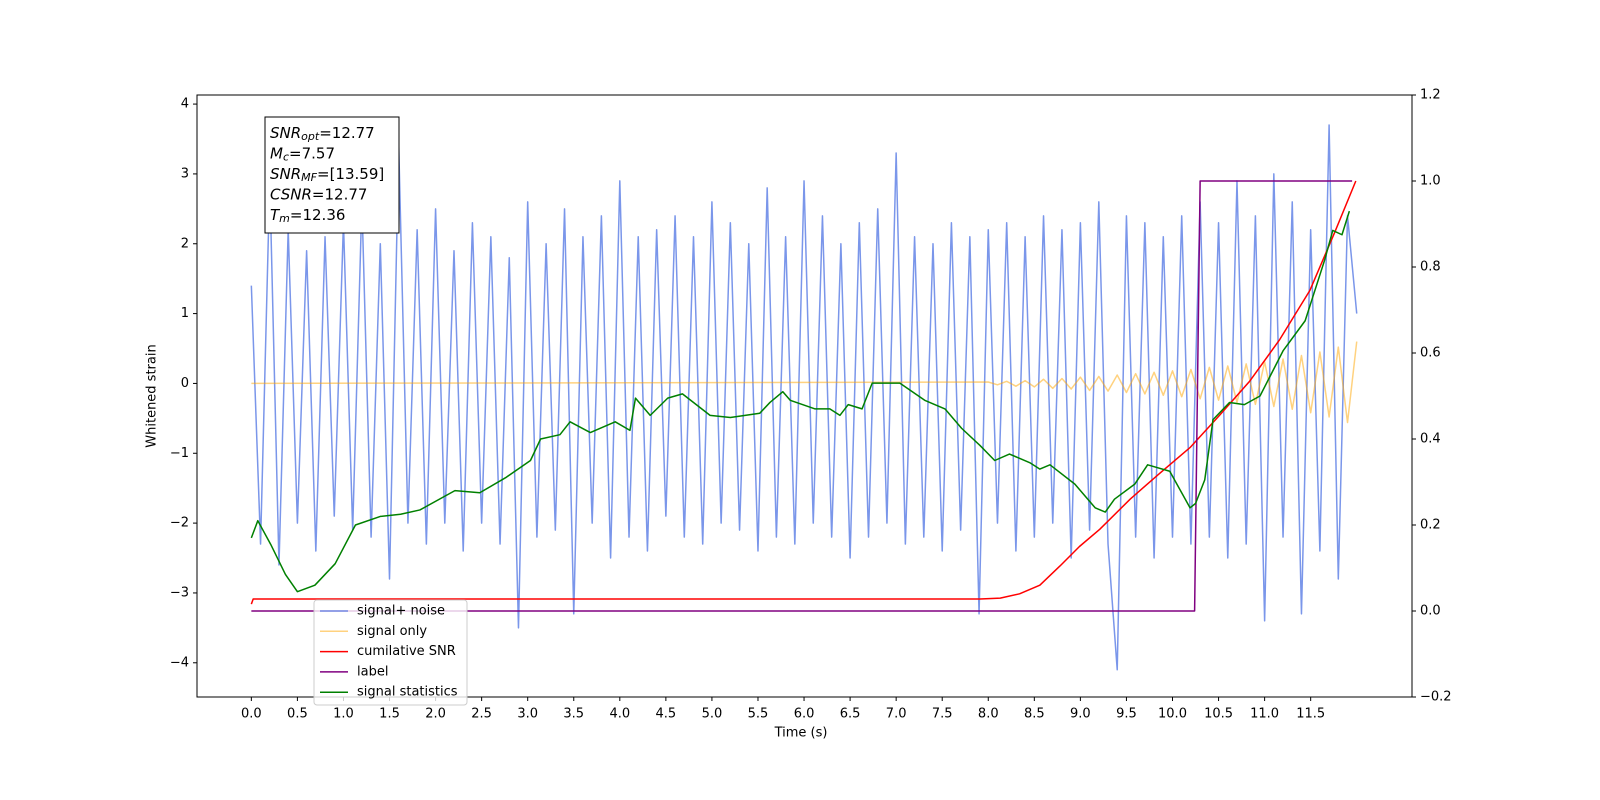  What do you see at coordinates (1430, 525) in the screenshot?
I see `y2-tick-label: 0.2` at bounding box center [1430, 525].